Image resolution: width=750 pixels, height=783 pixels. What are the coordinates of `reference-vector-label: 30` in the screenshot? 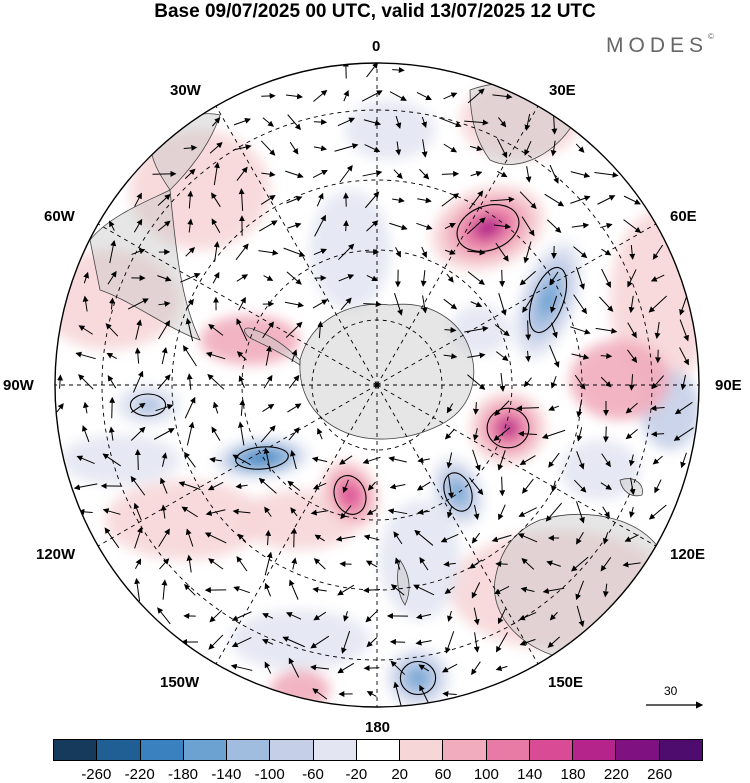 It's located at (671, 691).